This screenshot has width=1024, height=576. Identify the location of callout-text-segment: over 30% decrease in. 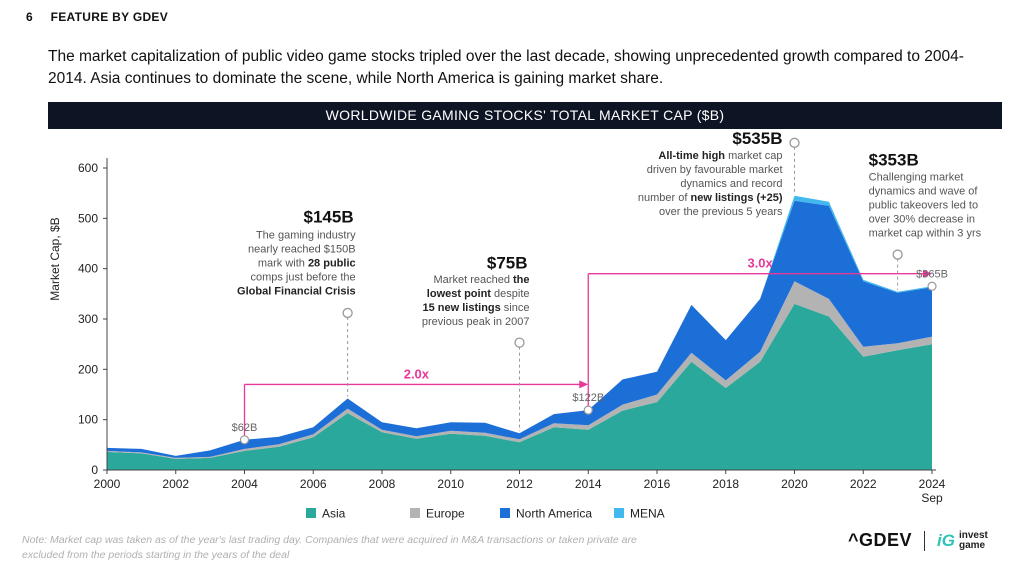
(922, 220).